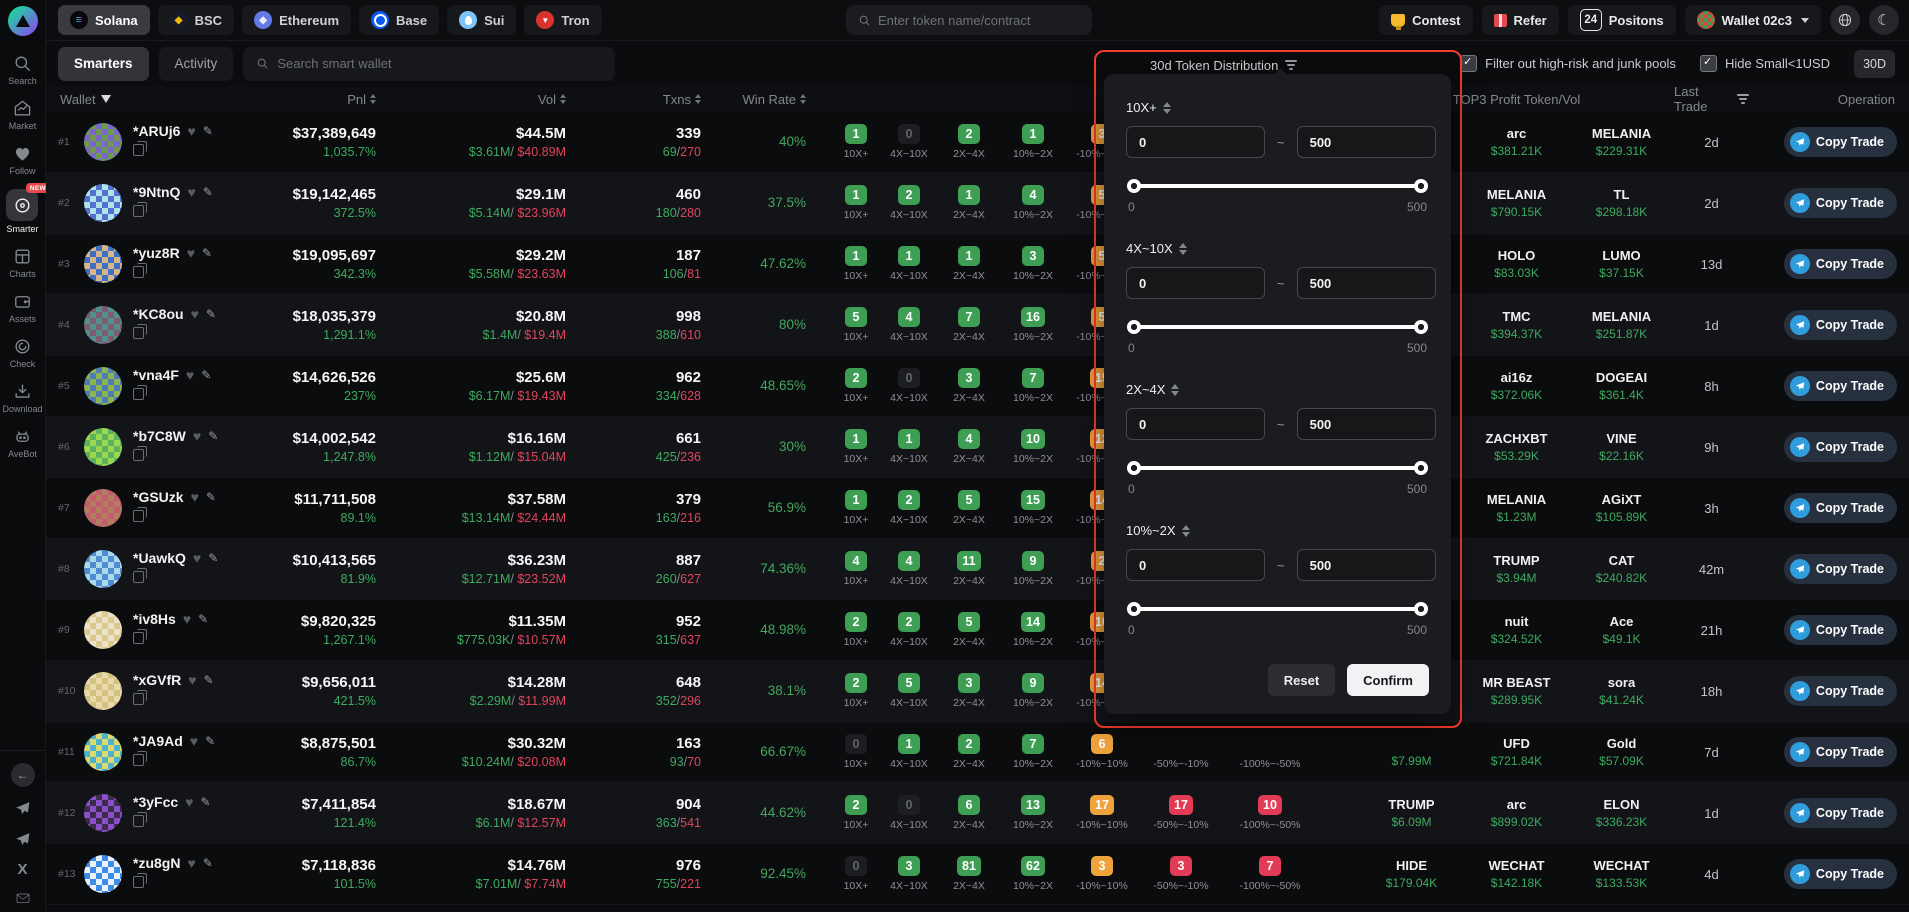  I want to click on profit-token: WECHAT $142.18K, so click(1516, 874).